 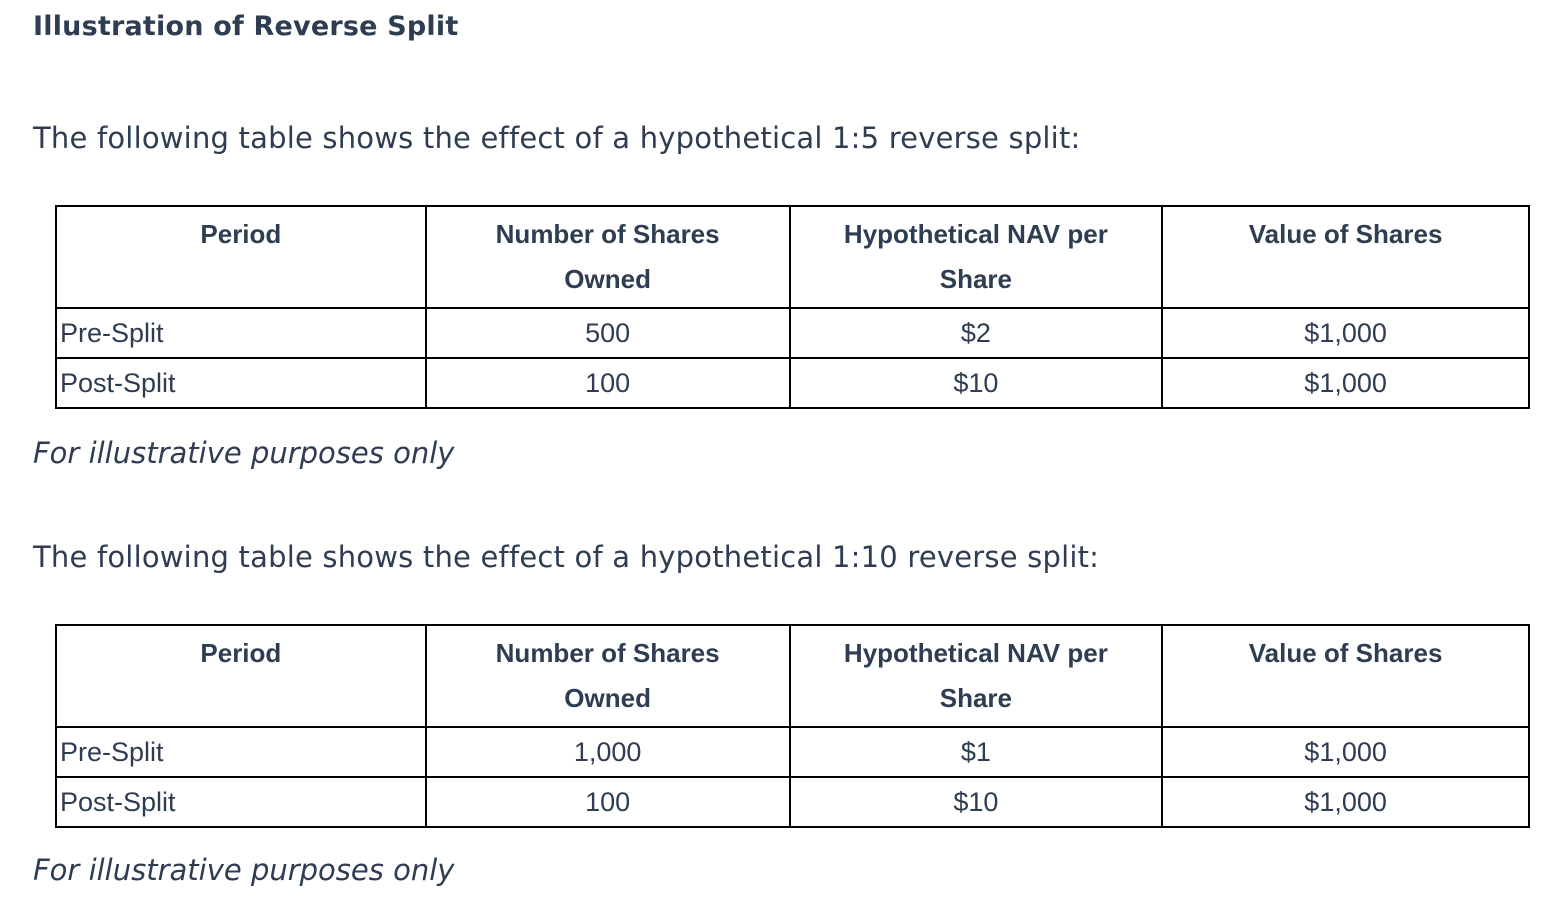 What do you see at coordinates (607, 333) in the screenshot?
I see `table-cell-shares: 500` at bounding box center [607, 333].